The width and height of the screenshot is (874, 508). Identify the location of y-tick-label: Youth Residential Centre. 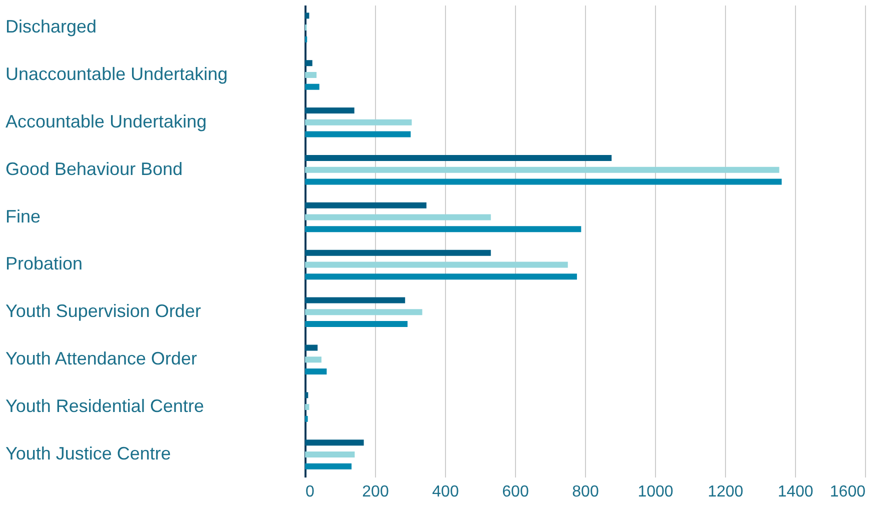
(105, 406).